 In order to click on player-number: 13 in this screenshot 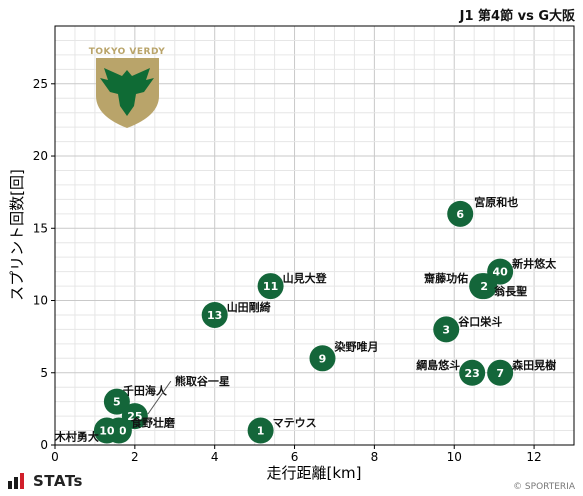, I will do `click(214, 315)`.